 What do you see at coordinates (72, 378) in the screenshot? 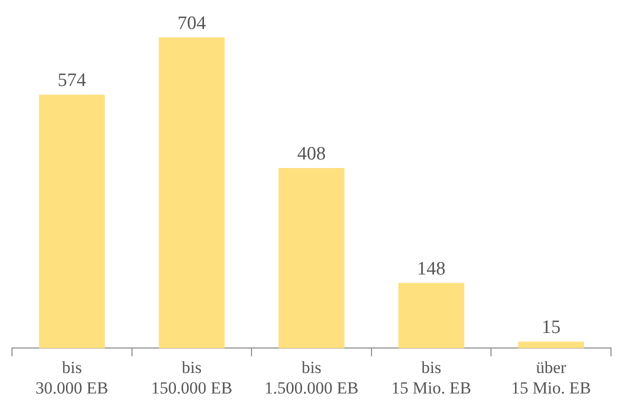
I see `x-tick-label: bis 30.000 EB` at bounding box center [72, 378].